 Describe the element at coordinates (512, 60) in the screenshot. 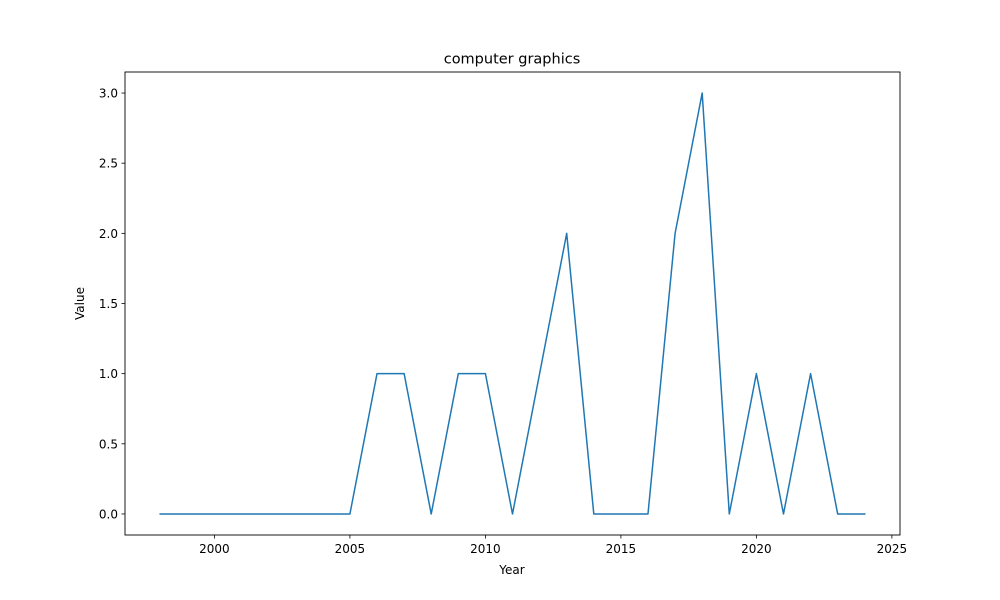

I see `chart-title: computer graphics` at that location.